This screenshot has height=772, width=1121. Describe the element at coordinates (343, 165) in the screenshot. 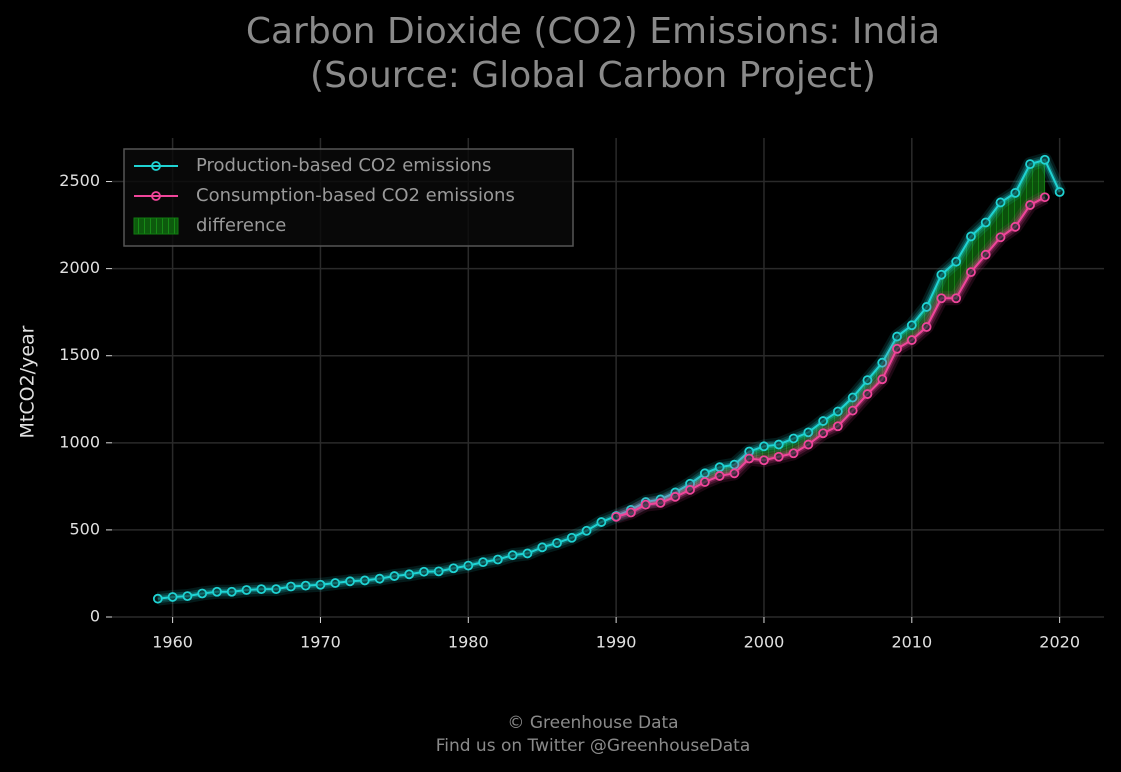

I see `legend-label: Production-based CO2 emissions` at that location.